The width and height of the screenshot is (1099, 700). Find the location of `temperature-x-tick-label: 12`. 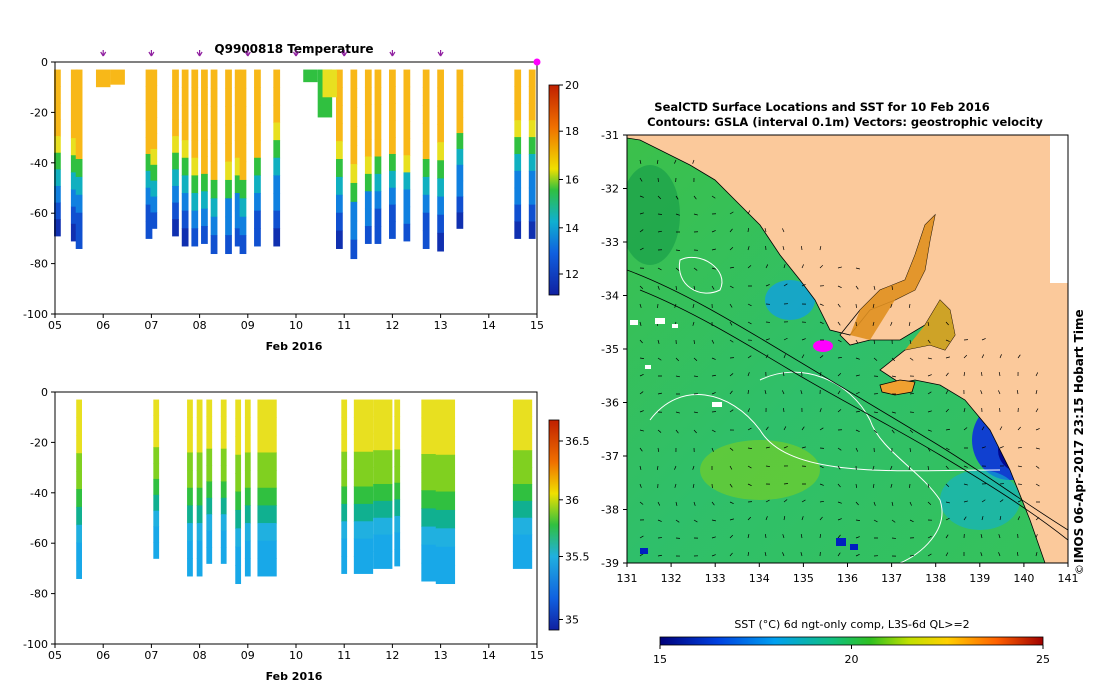

temperature-x-tick-label: 12 is located at coordinates (392, 325).